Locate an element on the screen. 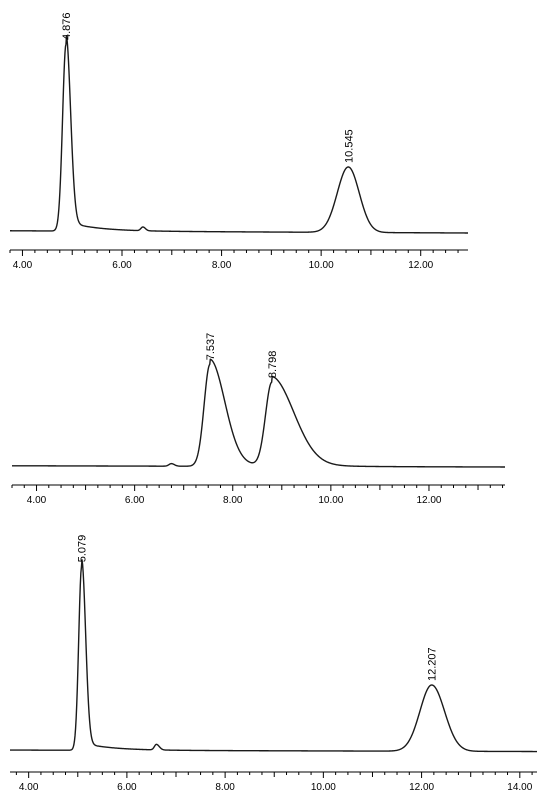 This screenshot has width=537, height=808. signal-trace is located at coordinates (258, 413).